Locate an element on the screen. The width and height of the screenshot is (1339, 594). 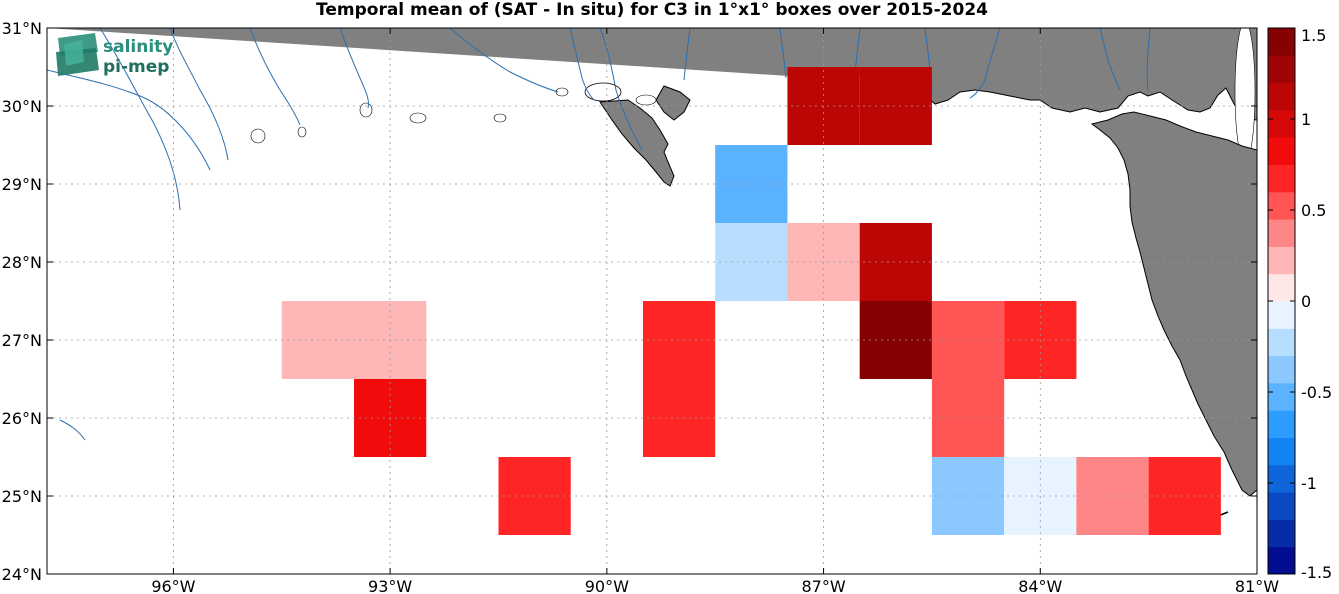
x-tick-label: 81°W is located at coordinates (1257, 585).